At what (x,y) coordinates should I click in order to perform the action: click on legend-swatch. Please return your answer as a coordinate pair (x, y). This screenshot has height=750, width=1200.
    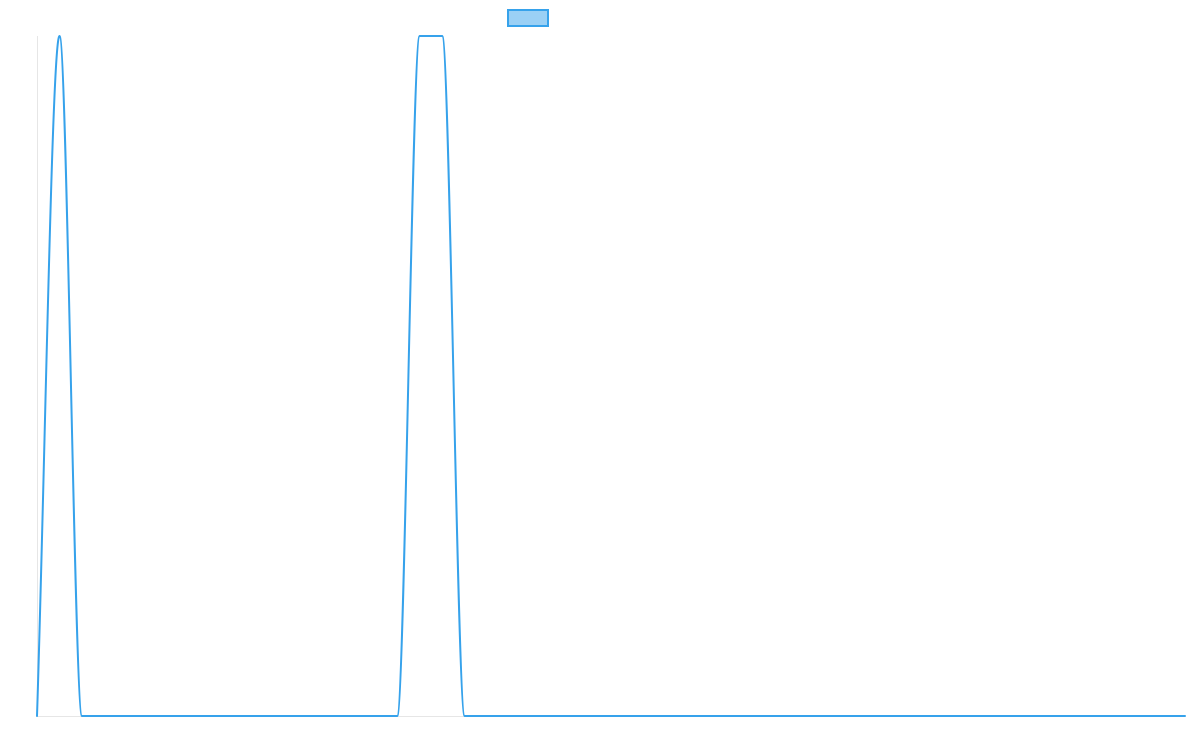
    Looking at the image, I should click on (528, 18).